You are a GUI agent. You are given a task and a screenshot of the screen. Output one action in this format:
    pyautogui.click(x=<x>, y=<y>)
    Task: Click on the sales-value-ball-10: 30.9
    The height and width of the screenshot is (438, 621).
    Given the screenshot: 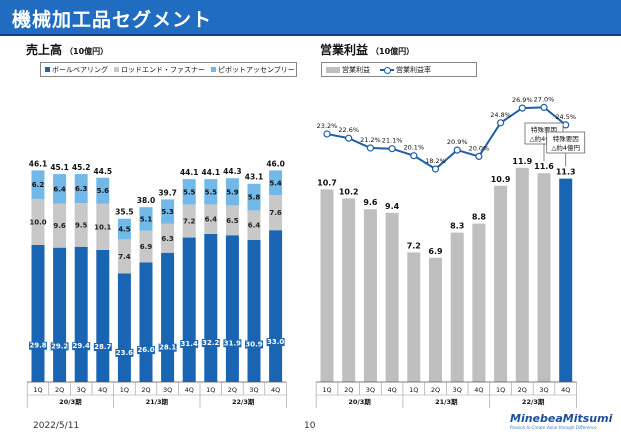 What is the action you would take?
    pyautogui.click(x=253, y=344)
    